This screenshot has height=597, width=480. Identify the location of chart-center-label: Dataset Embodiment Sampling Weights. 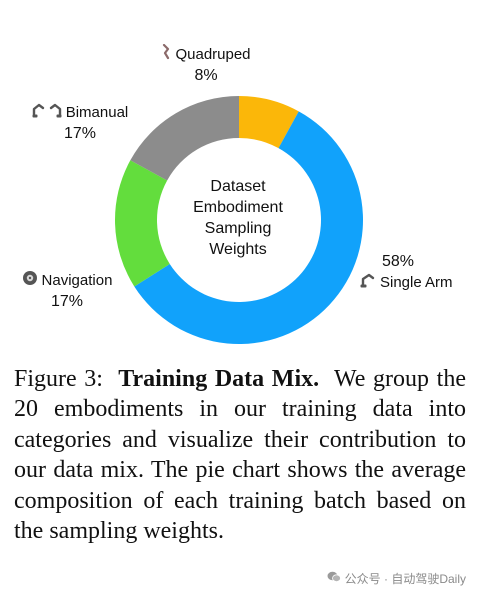
(238, 218).